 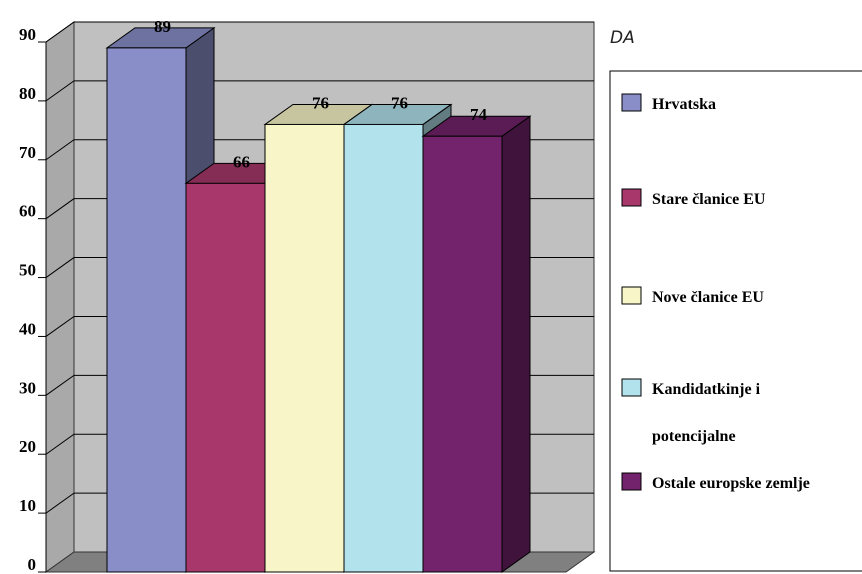 What do you see at coordinates (691, 411) in the screenshot?
I see `legend-item: Kandidatkinje i potencijalne` at bounding box center [691, 411].